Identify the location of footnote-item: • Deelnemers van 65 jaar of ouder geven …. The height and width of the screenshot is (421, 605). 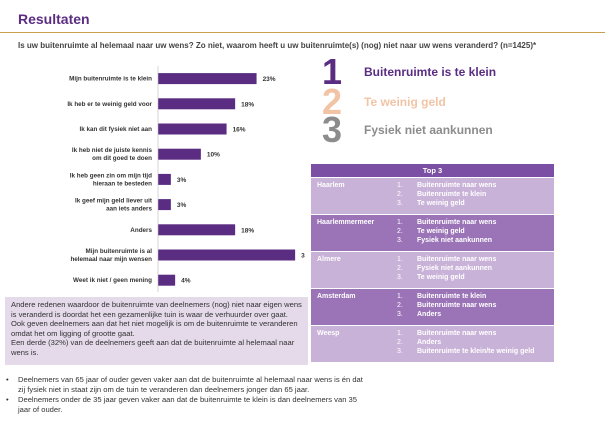
(186, 384).